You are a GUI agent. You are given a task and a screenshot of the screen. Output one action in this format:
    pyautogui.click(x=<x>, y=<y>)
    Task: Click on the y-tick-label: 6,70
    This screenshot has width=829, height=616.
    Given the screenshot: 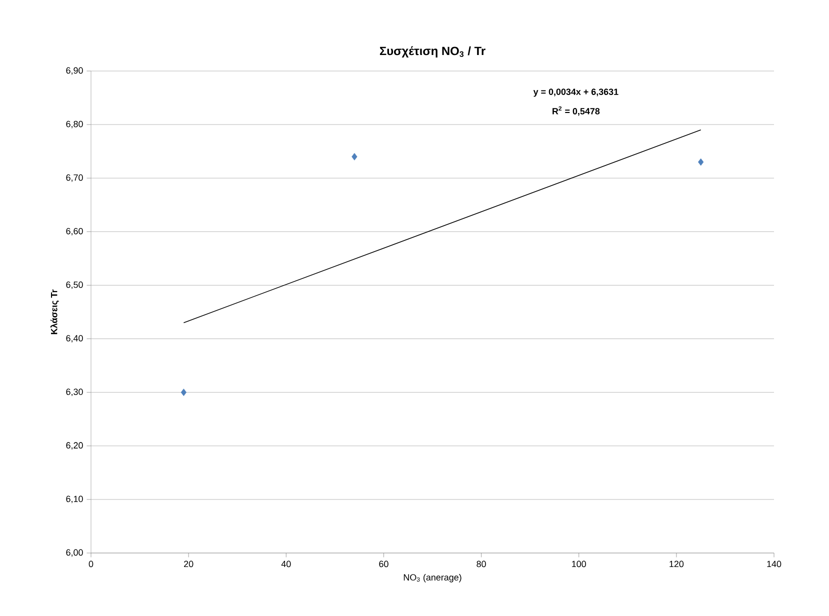 What is the action you would take?
    pyautogui.click(x=74, y=178)
    